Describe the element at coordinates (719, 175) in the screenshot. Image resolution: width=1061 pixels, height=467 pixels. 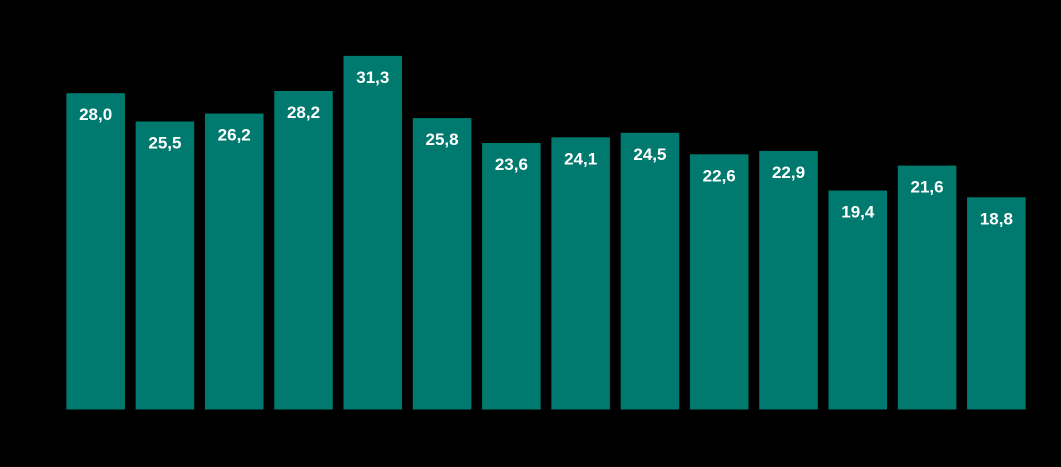
I see `bar-value-label: 22,6` at that location.